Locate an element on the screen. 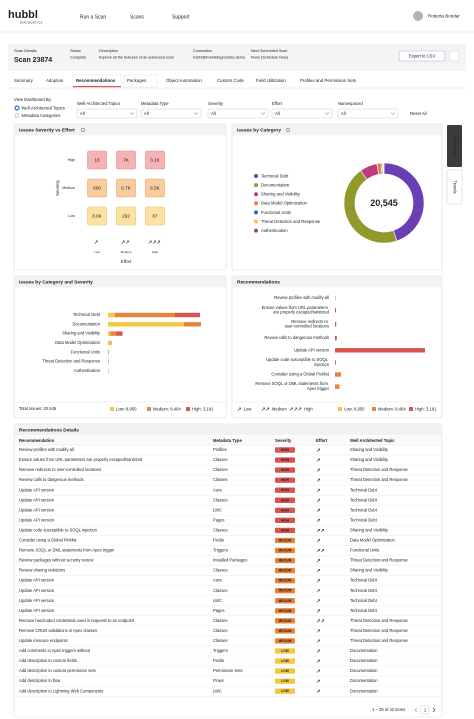 This screenshot has height=719, width=474. filter-value: All is located at coordinates (146, 113).